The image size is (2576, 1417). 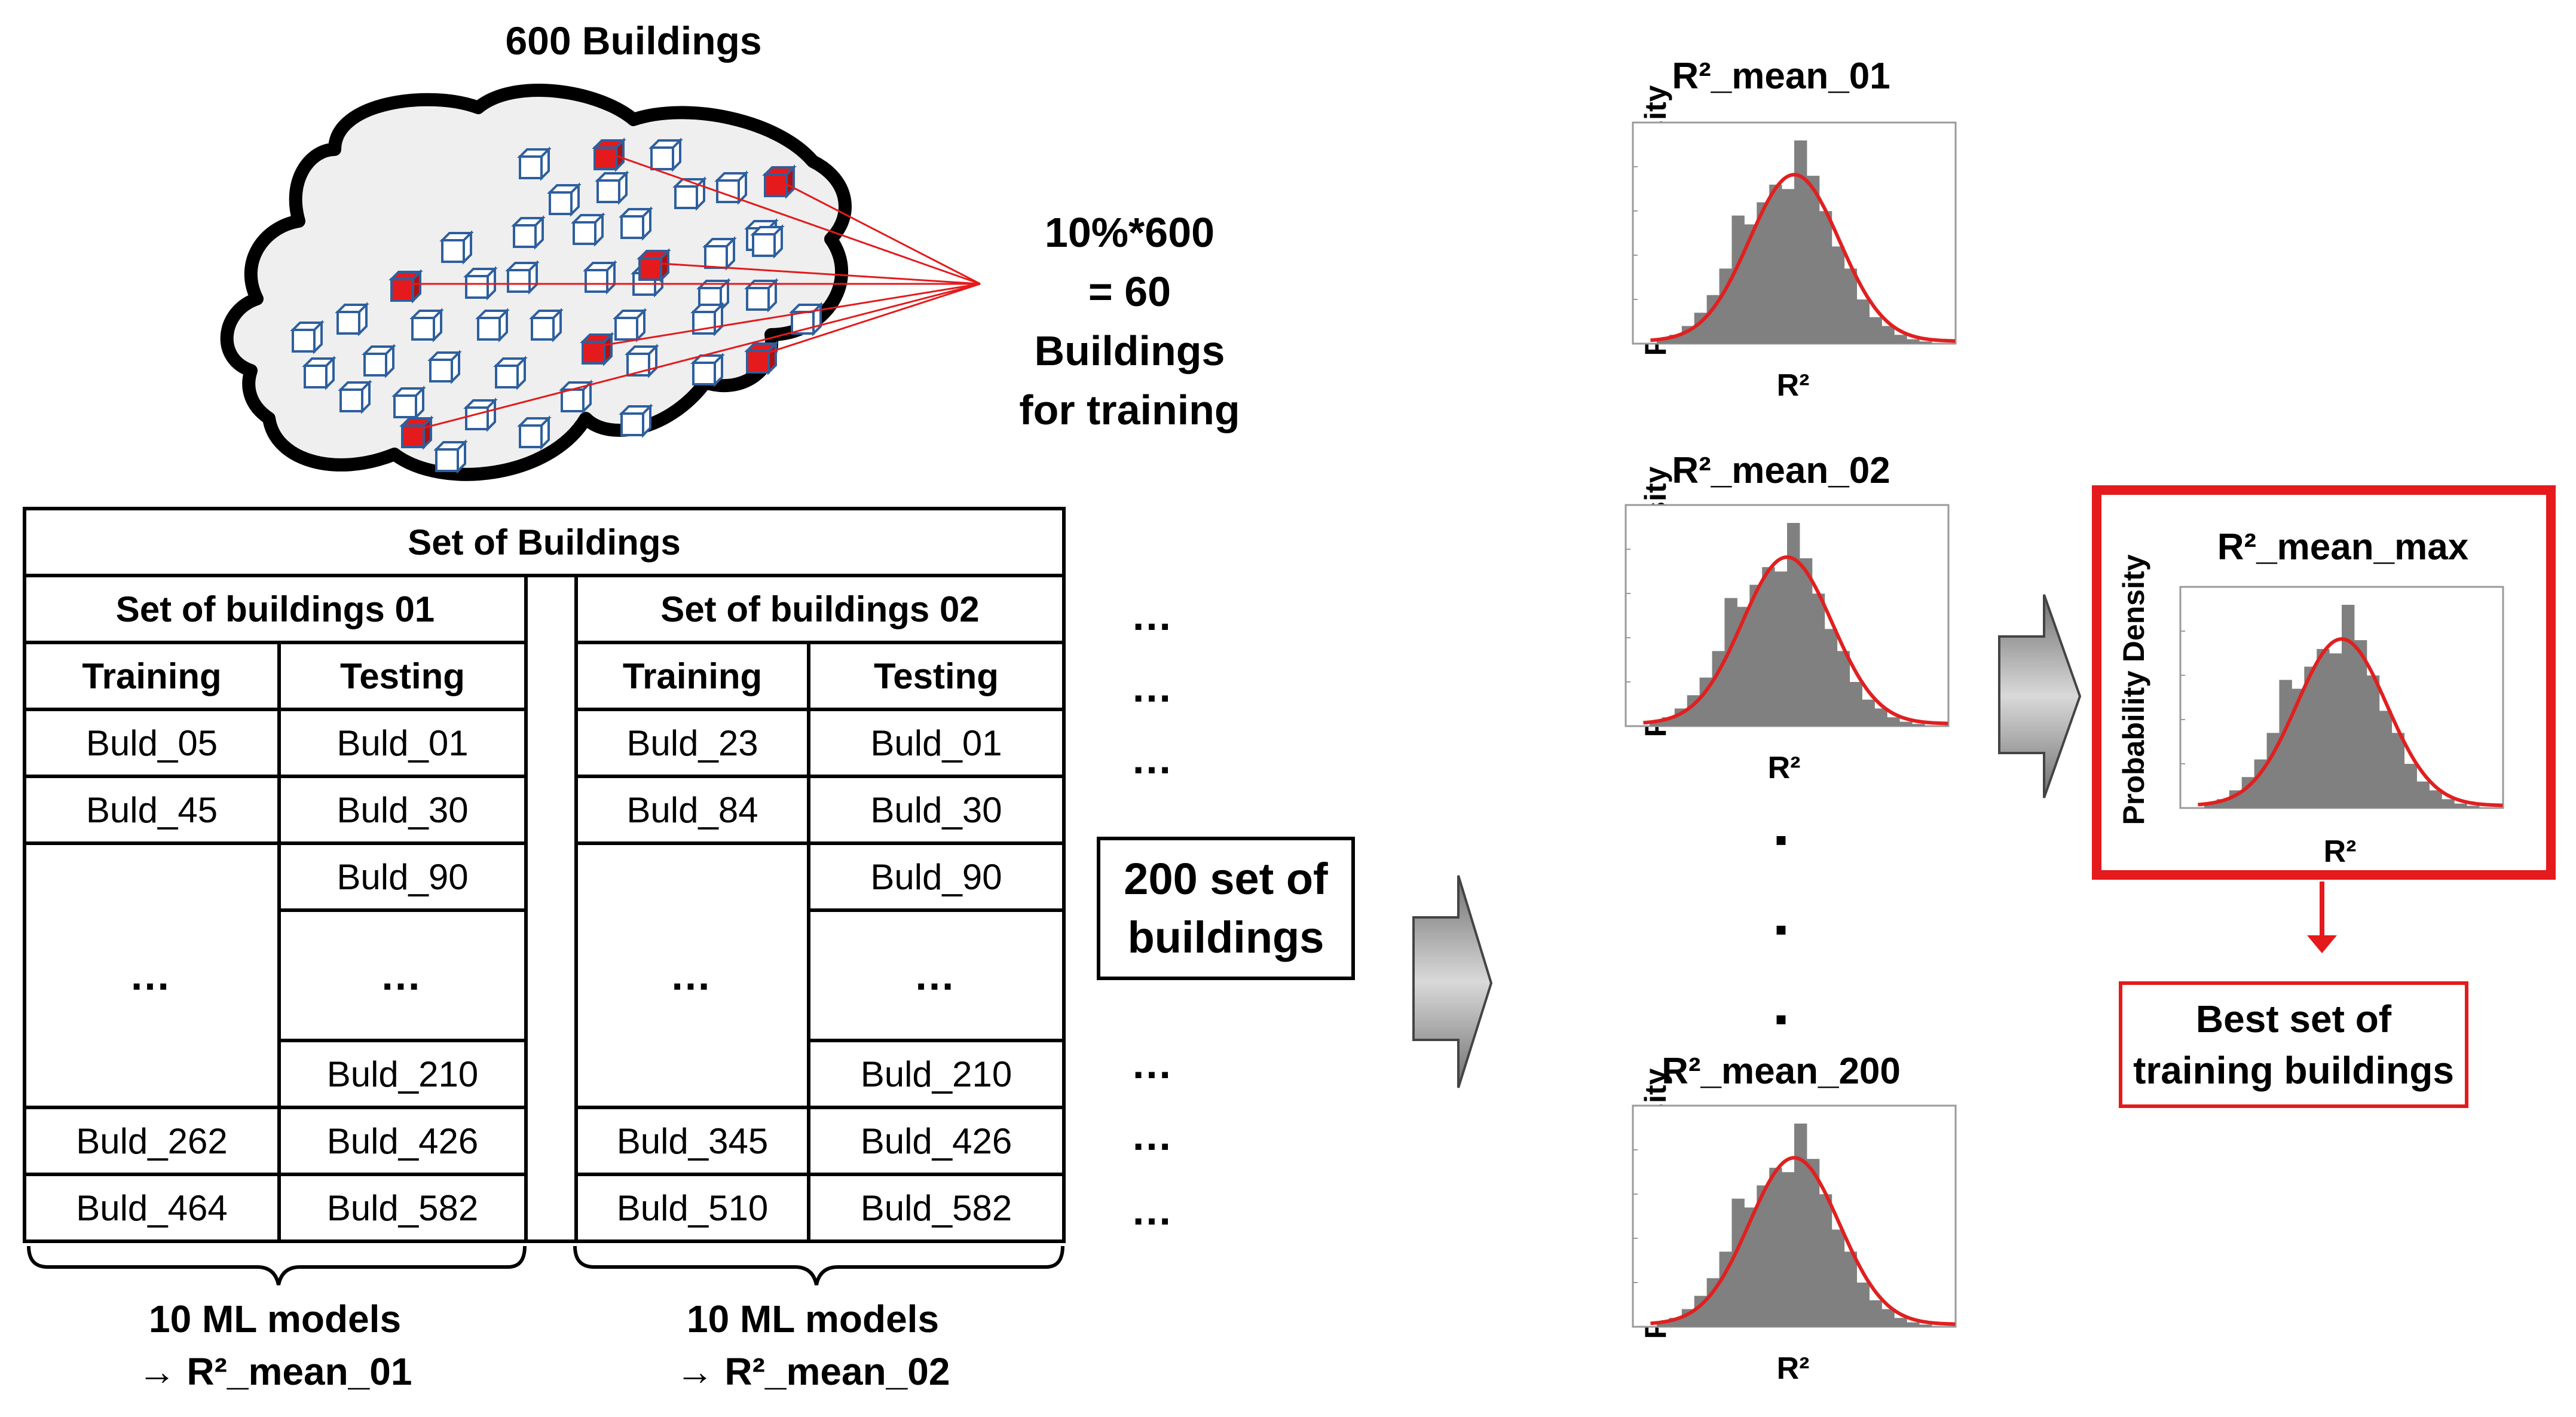 What do you see at coordinates (812, 1372) in the screenshot?
I see `set02-result-label: → R²_mean_02` at bounding box center [812, 1372].